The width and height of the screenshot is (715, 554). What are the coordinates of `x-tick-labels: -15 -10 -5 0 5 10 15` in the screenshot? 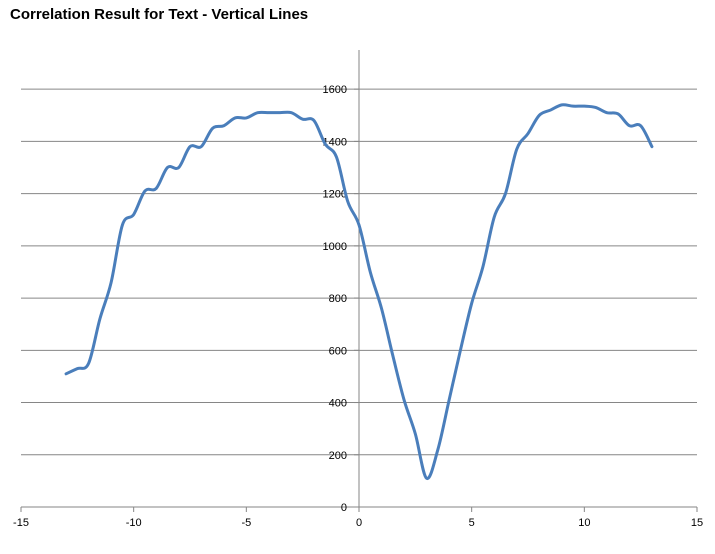 It's located at (358, 523).